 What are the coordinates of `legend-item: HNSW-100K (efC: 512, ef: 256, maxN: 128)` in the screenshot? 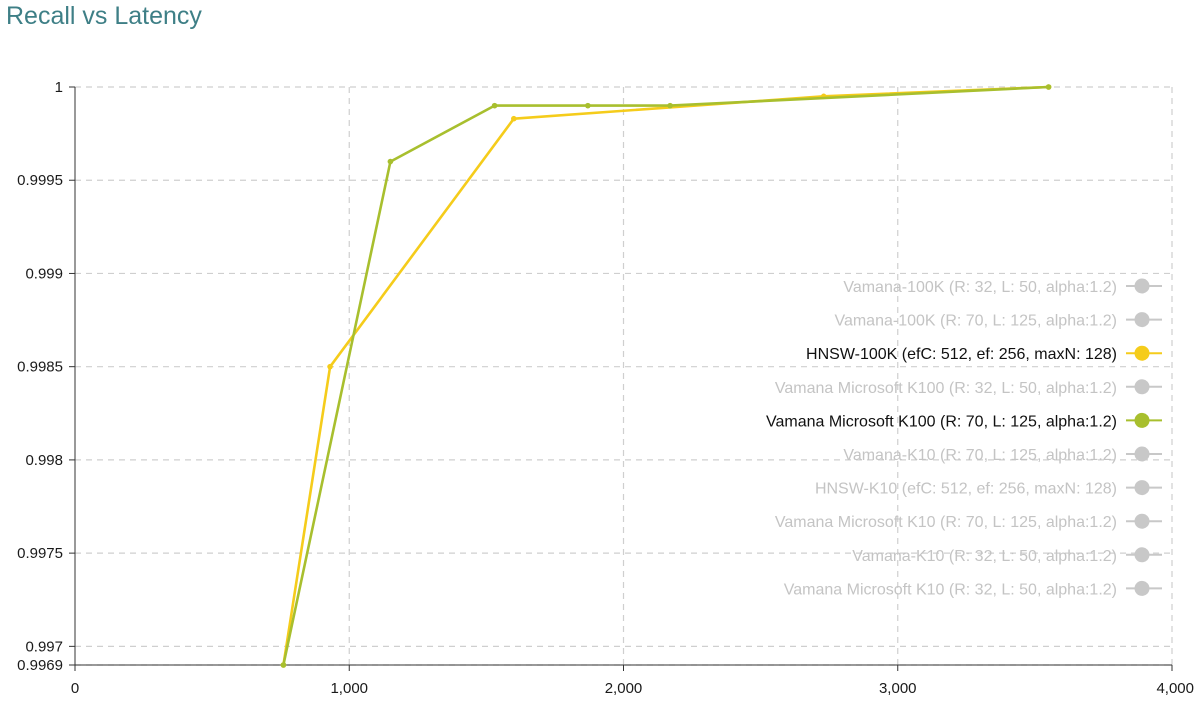 It's located at (984, 354).